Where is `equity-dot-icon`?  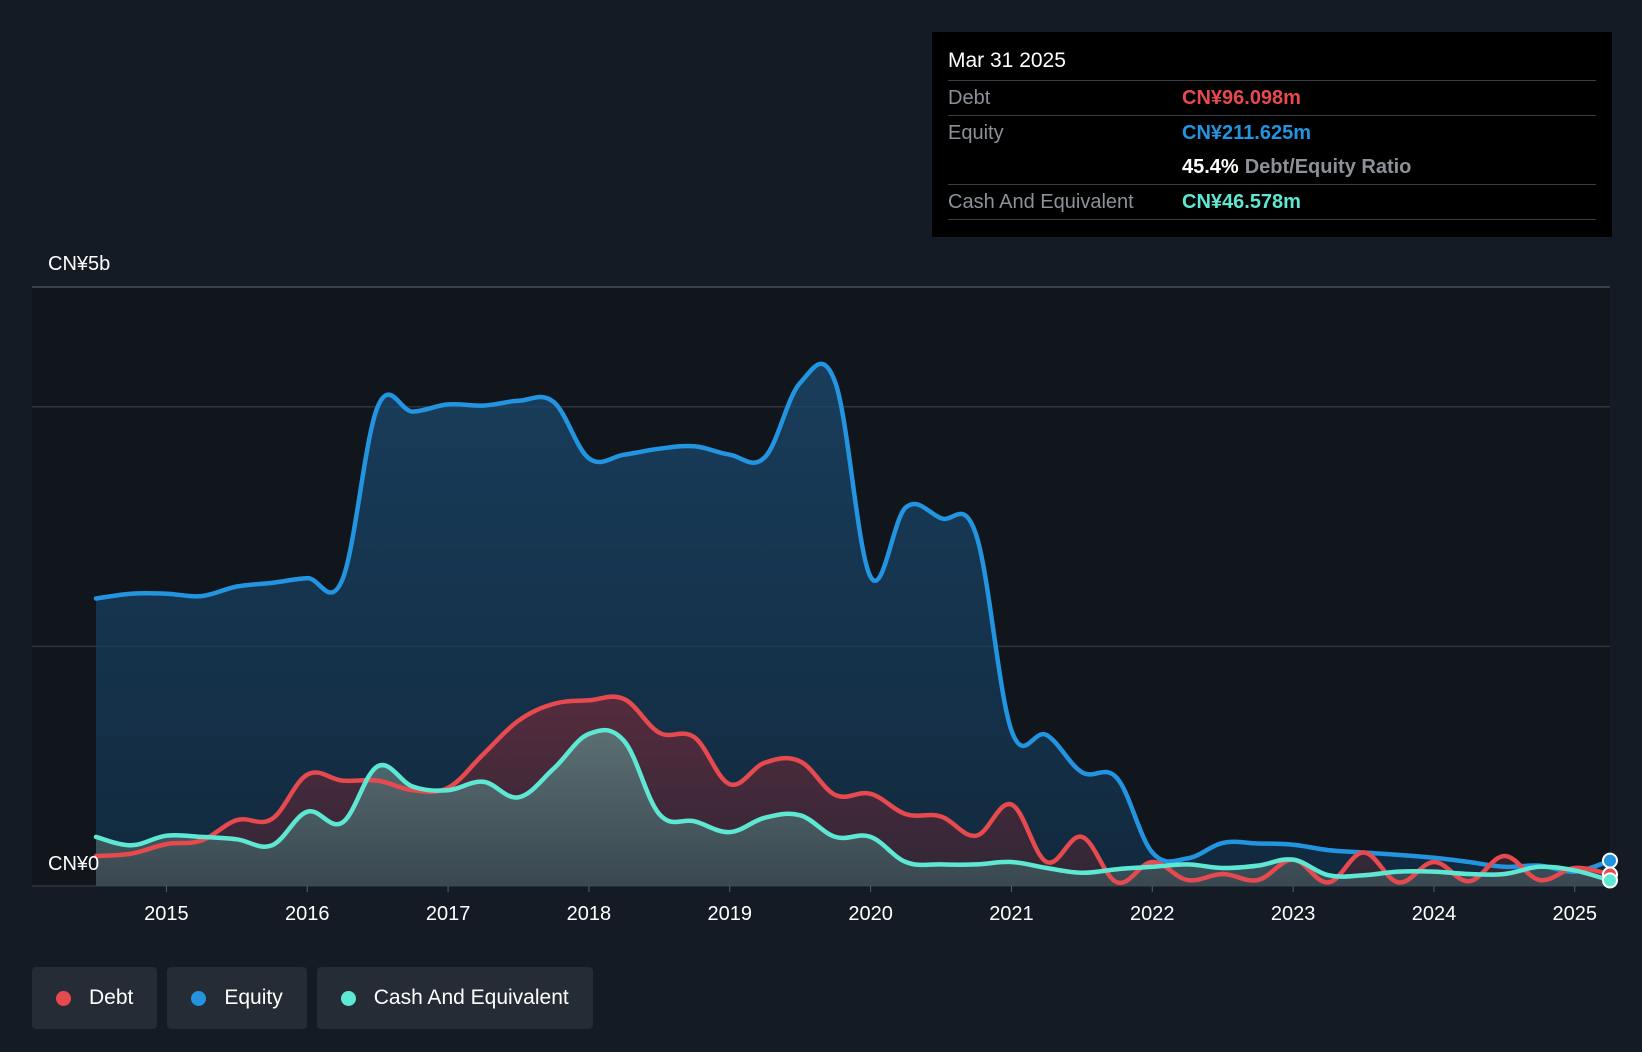 equity-dot-icon is located at coordinates (199, 998).